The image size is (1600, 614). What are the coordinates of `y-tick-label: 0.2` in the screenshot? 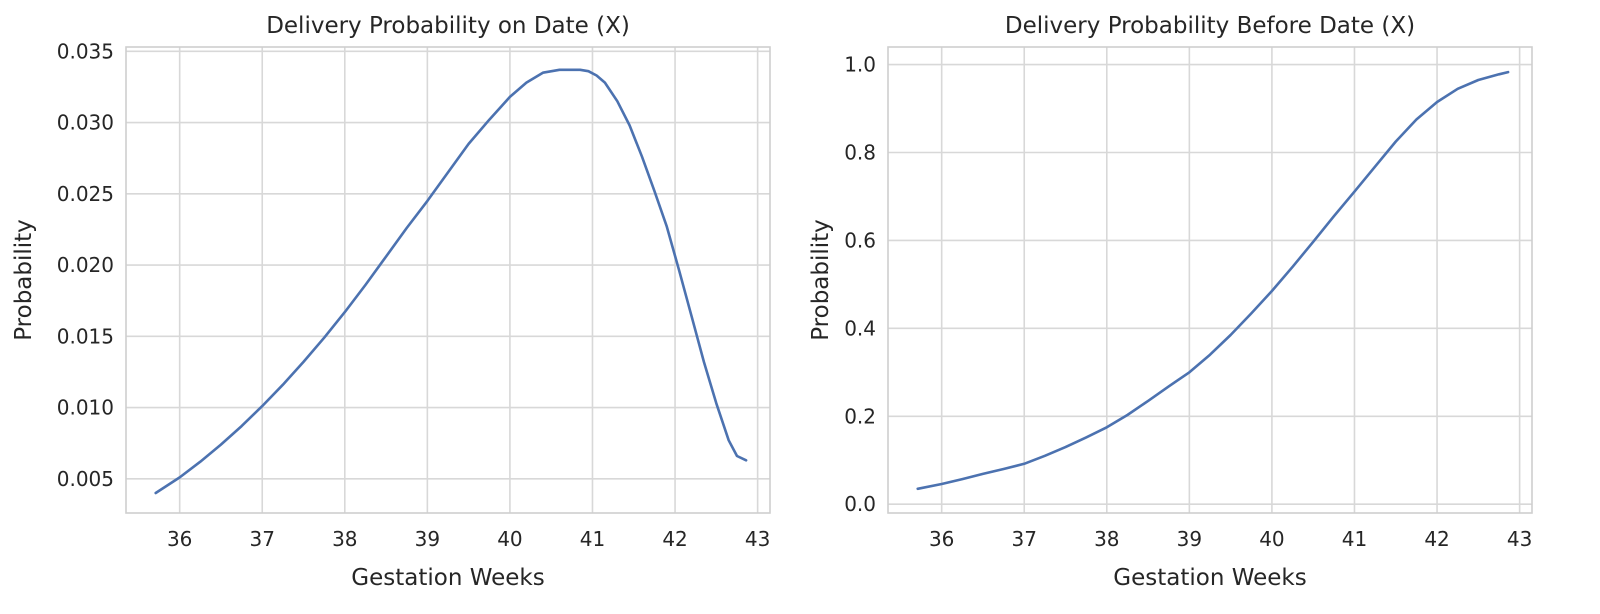 It's located at (860, 416).